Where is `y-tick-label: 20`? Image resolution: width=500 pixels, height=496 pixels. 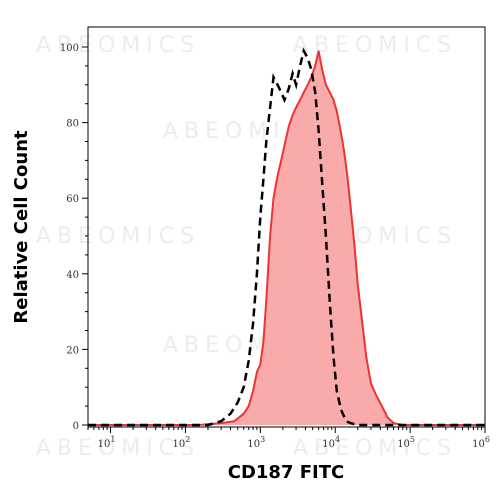 y-tick-label: 20 is located at coordinates (72, 350).